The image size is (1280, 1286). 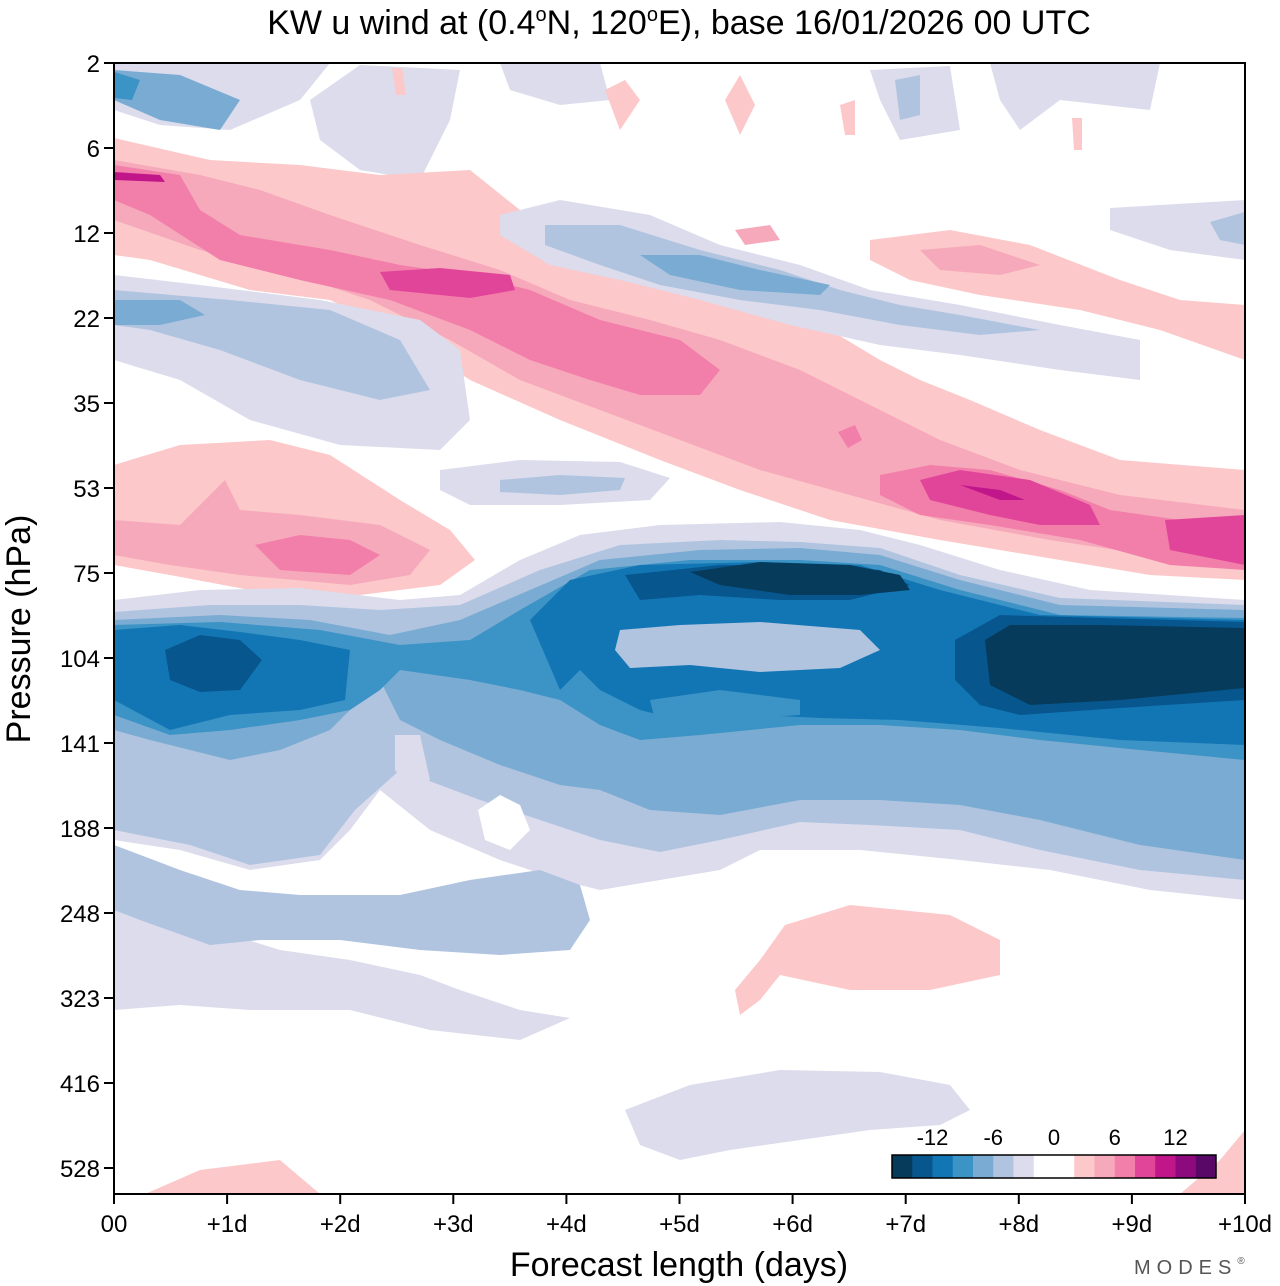 What do you see at coordinates (622, 105) in the screenshot?
I see `contour-weak-westerly-top` at bounding box center [622, 105].